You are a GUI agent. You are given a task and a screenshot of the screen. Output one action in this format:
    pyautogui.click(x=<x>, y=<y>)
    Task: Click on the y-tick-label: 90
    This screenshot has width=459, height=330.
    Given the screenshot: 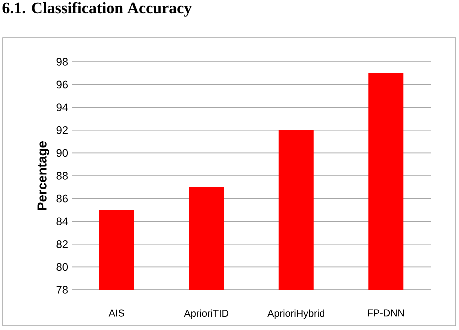 What is the action you would take?
    pyautogui.click(x=62, y=153)
    